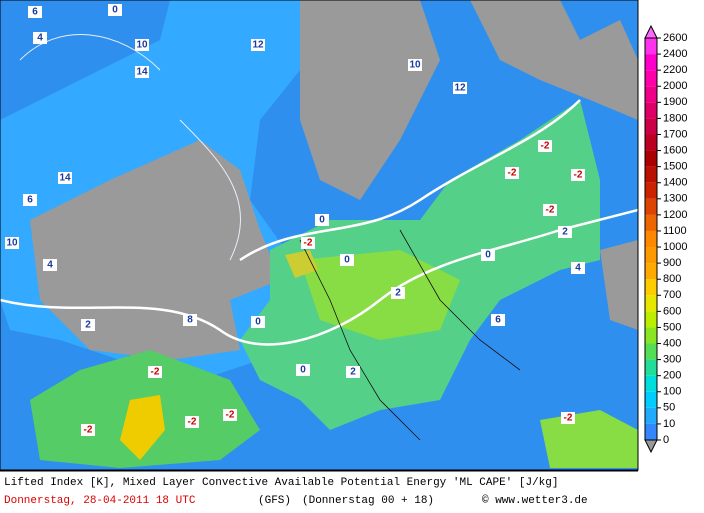 This screenshot has height=513, width=704. Describe the element at coordinates (672, 360) in the screenshot. I see `colorbar-label: 300` at that location.